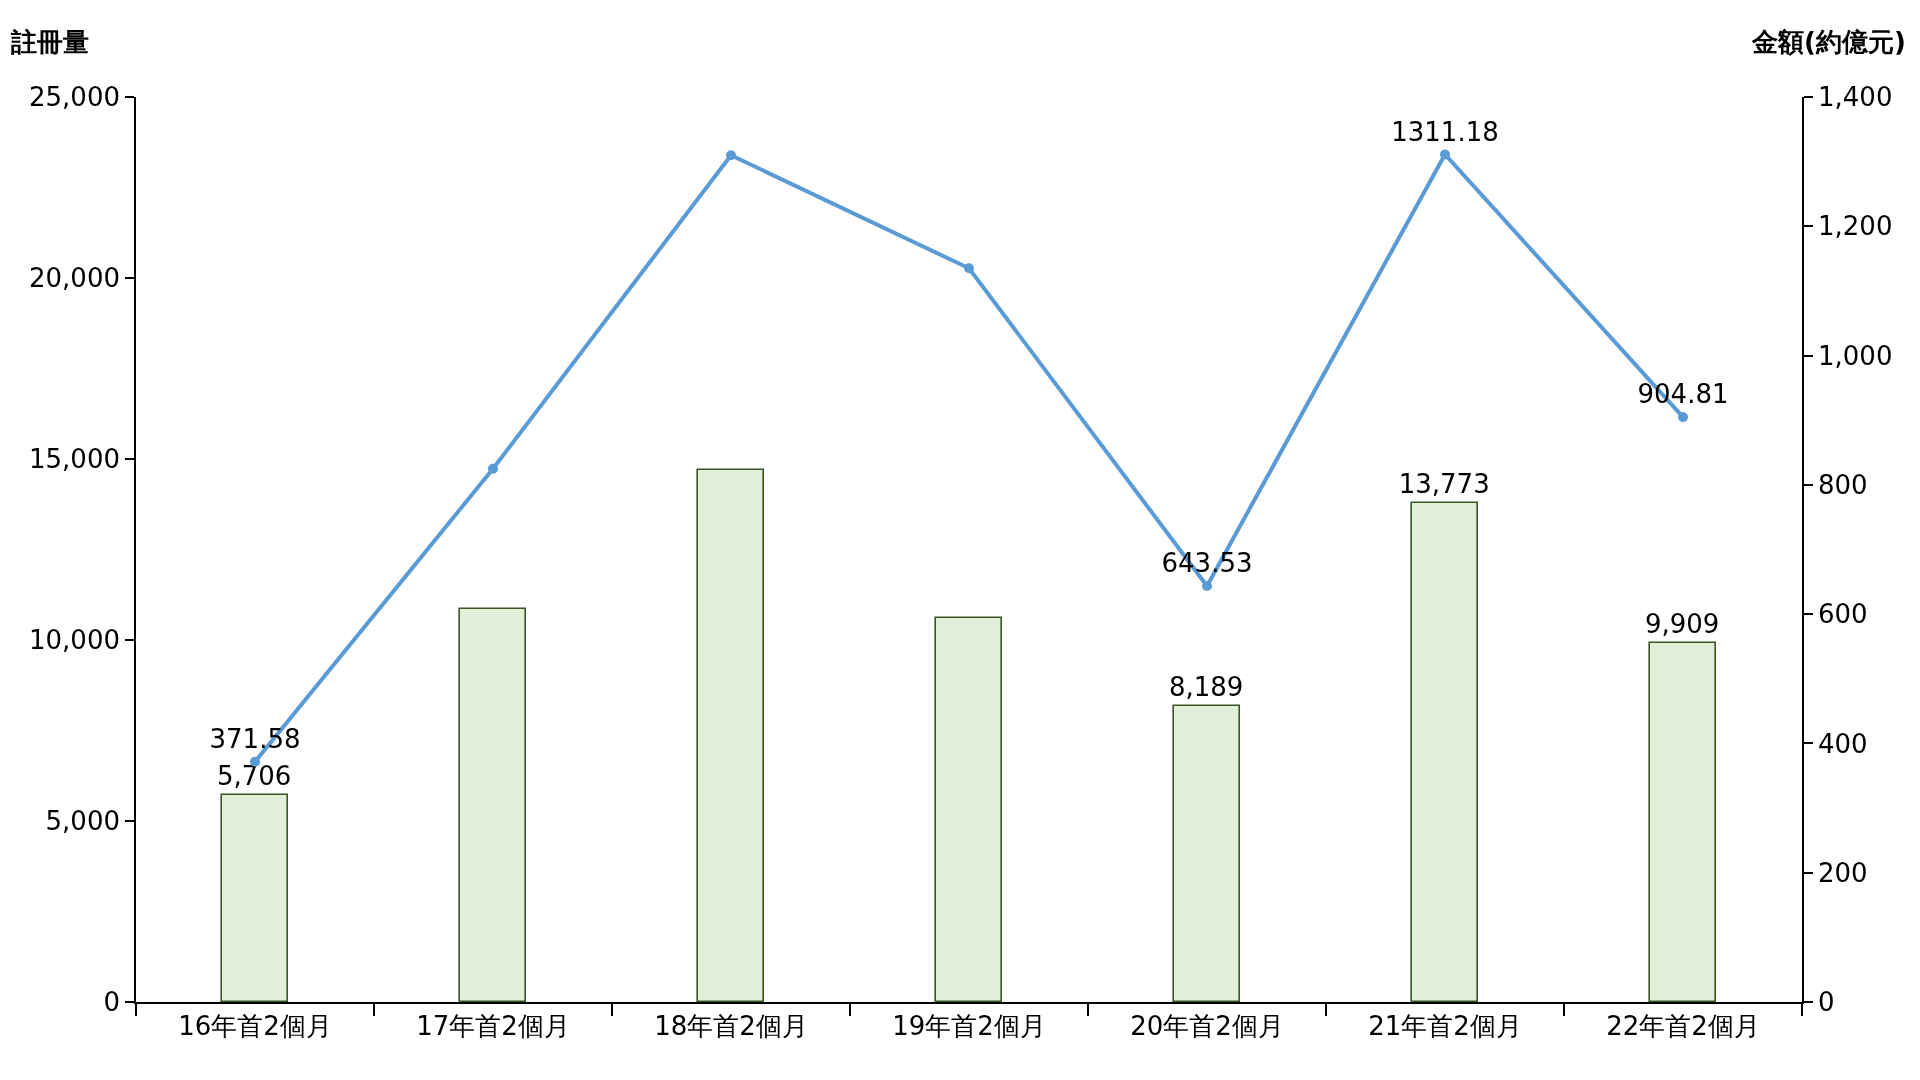 The width and height of the screenshot is (1920, 1080). What do you see at coordinates (82, 821) in the screenshot?
I see `y-tick-label: 5,000` at bounding box center [82, 821].